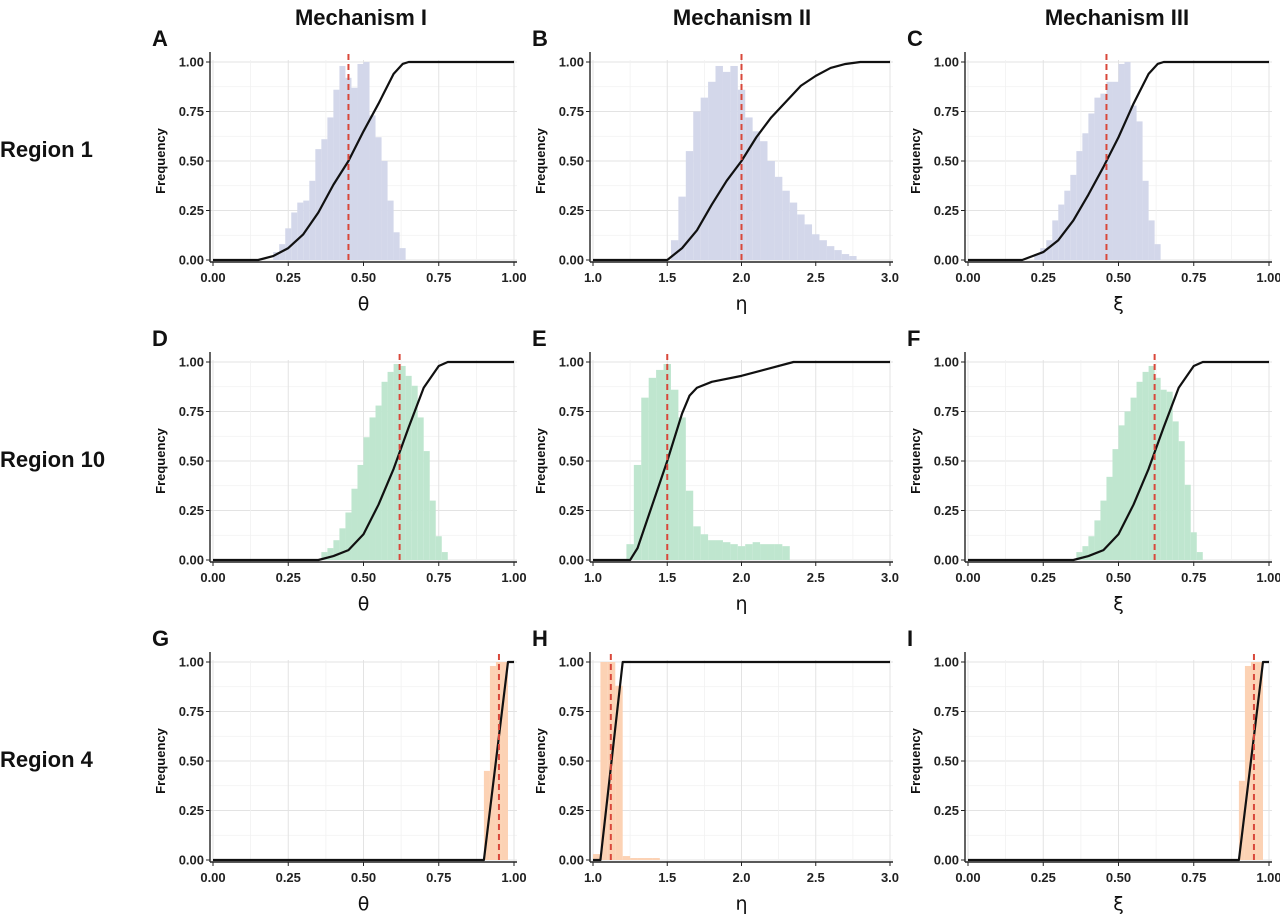 Image resolution: width=1280 pixels, height=921 pixels. Describe the element at coordinates (667, 277) in the screenshot. I see `x-tick-label: 1.5` at that location.